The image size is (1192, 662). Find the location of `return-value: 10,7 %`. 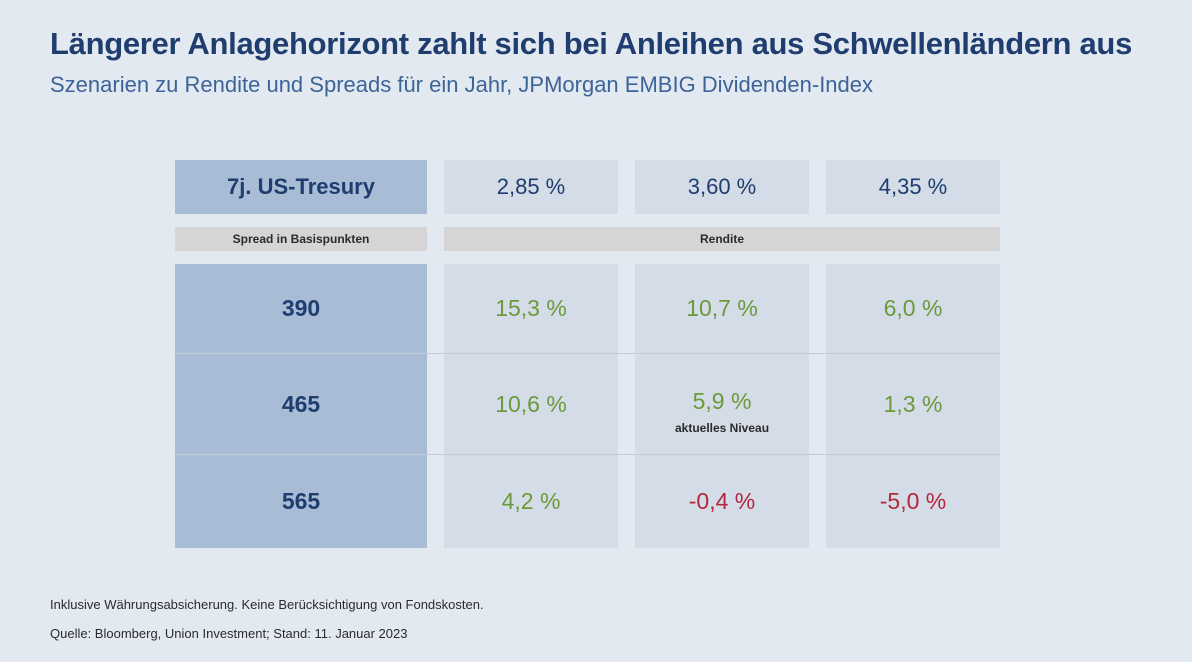

return-value: 10,7 % is located at coordinates (722, 308).